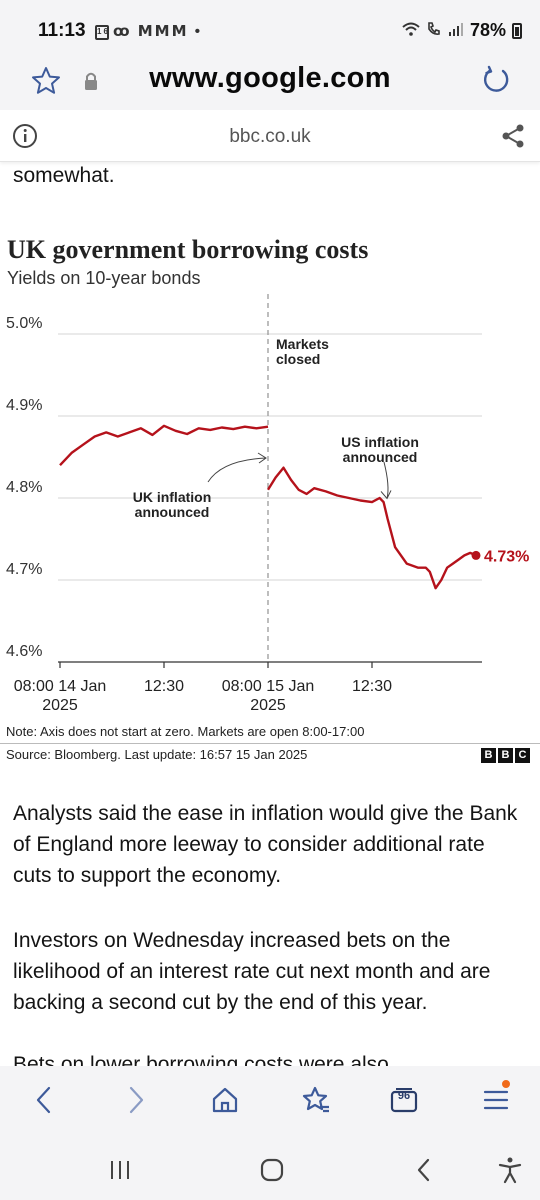  I want to click on site-info-bar: bbc.co.uk, so click(270, 136).